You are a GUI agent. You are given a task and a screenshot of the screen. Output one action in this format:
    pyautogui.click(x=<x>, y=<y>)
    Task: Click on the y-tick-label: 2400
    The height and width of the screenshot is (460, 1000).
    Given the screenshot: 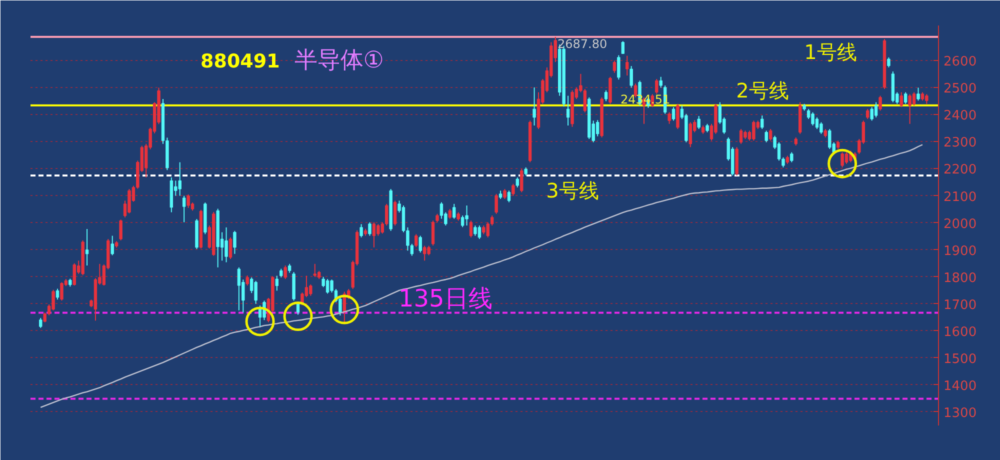 What is the action you would take?
    pyautogui.click(x=960, y=116)
    